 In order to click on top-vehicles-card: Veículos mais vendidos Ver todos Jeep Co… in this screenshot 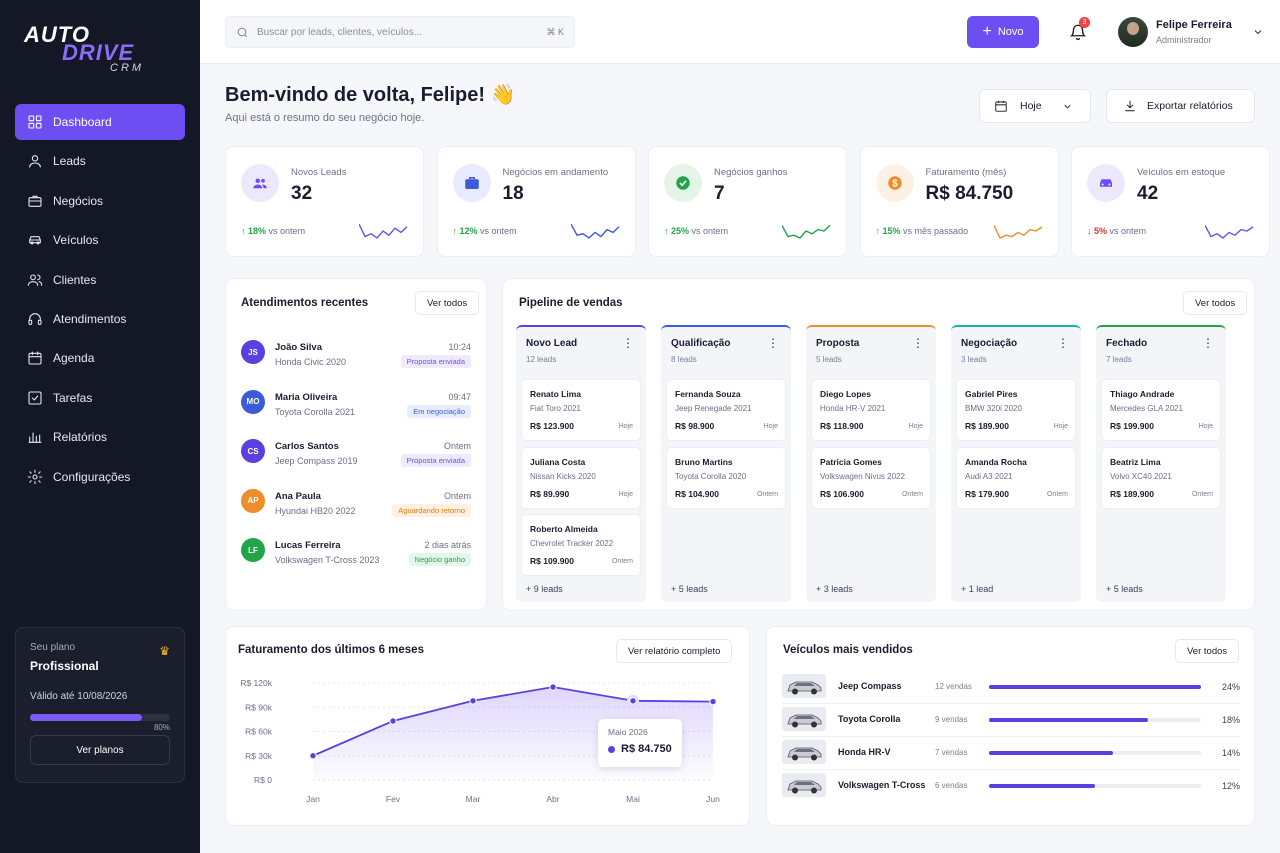, I will do `click(1010, 726)`.